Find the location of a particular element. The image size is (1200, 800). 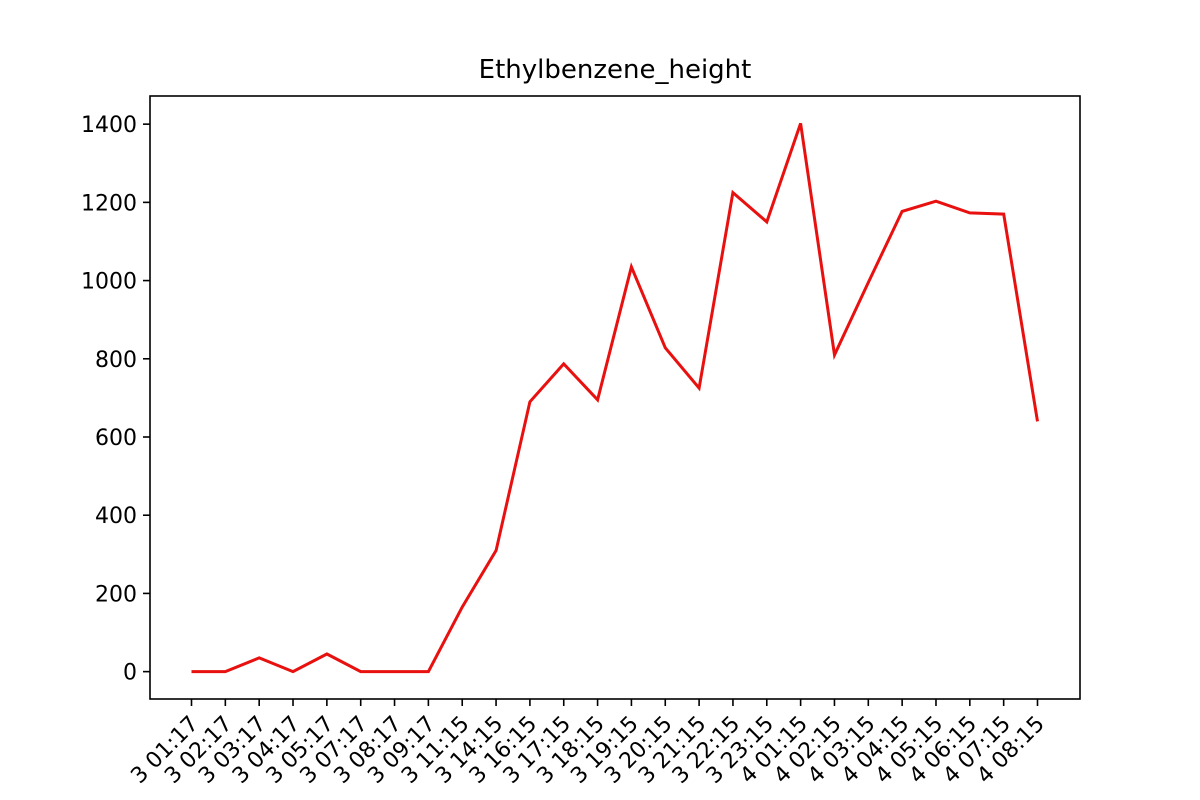

y-tick-label: 1000 is located at coordinates (109, 282).